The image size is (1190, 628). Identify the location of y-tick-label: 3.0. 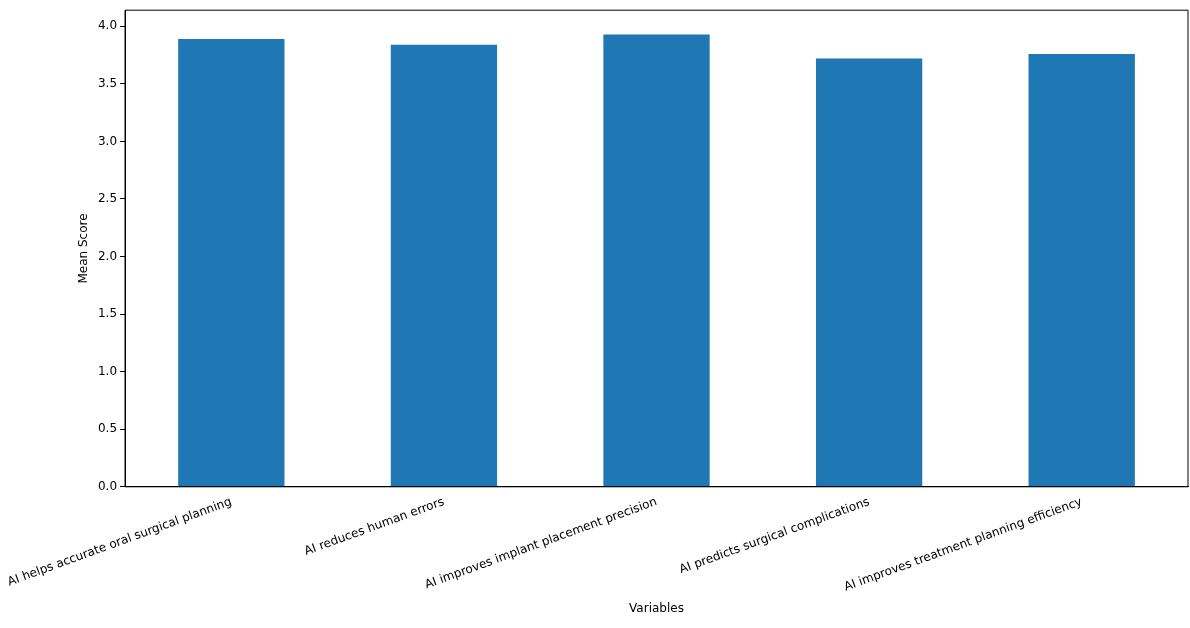
(107, 140).